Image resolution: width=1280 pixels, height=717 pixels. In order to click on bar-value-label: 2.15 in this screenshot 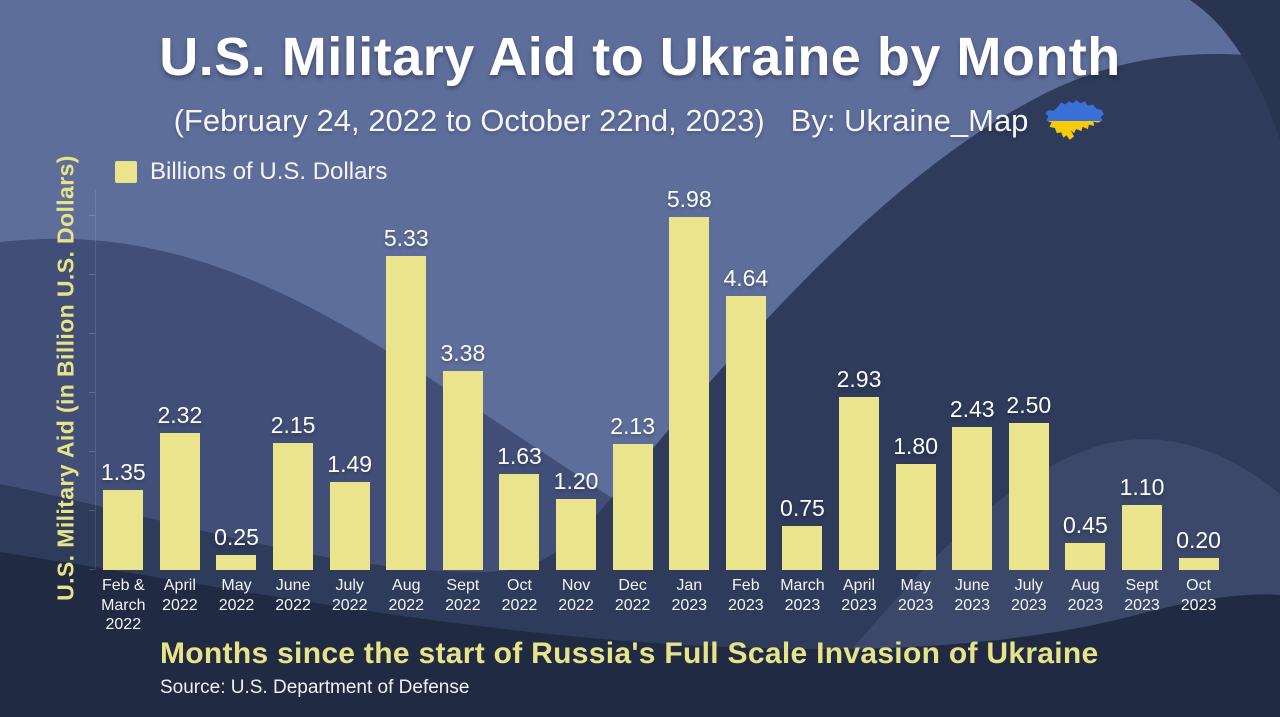, I will do `click(293, 425)`.